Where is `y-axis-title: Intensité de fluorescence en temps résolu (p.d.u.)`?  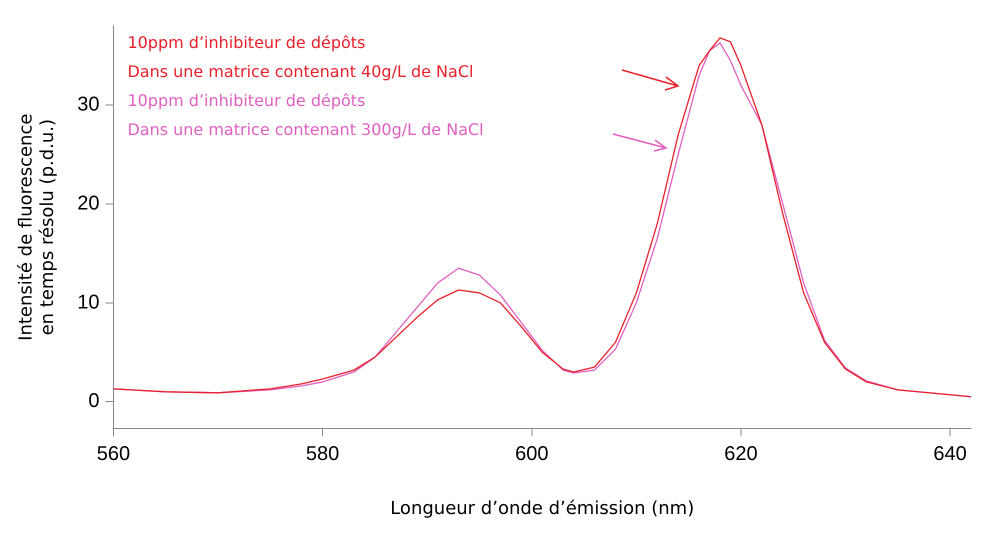 y-axis-title: Intensité de fluorescence en temps résolu (p.d.u.) is located at coordinates (36, 227).